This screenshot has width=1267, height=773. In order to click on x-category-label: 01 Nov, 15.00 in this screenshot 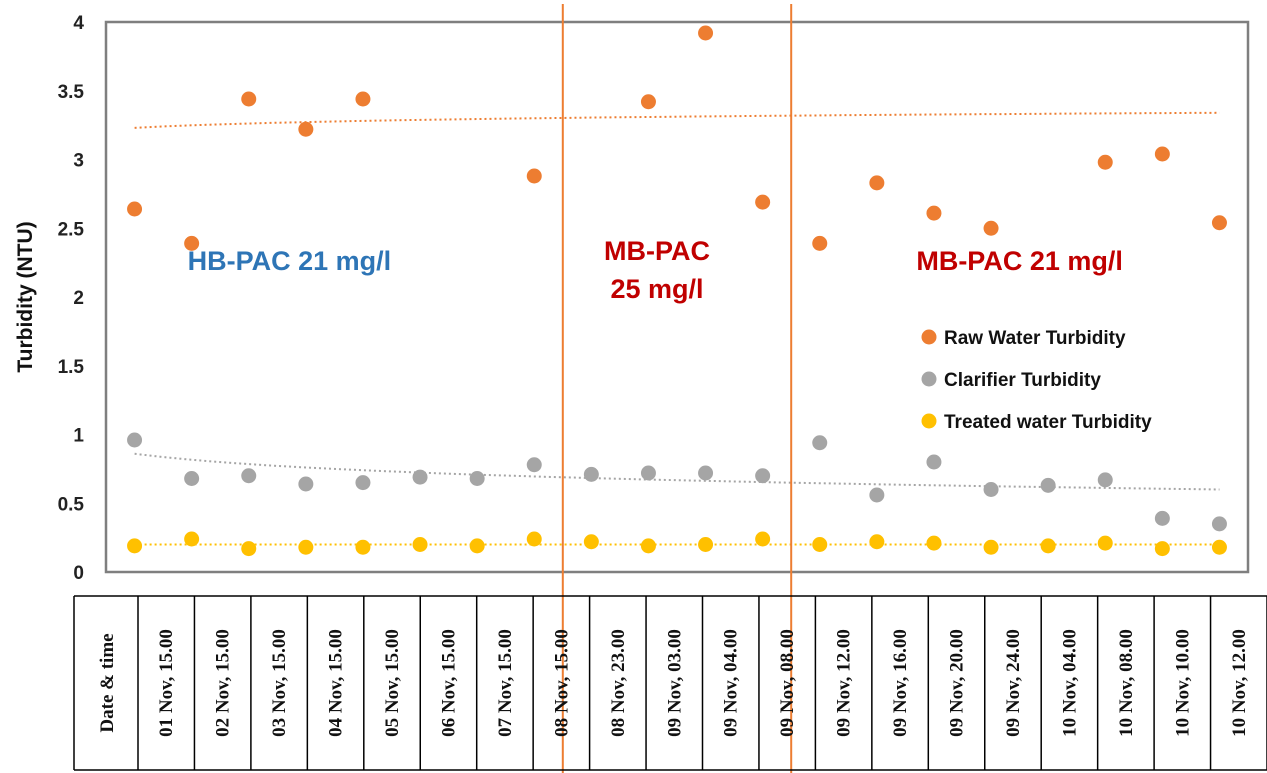, I will do `click(166, 683)`.